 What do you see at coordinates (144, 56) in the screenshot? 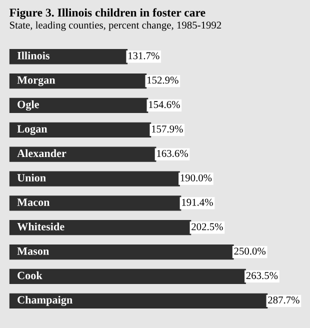
I see `data-label: 131.7%` at bounding box center [144, 56].